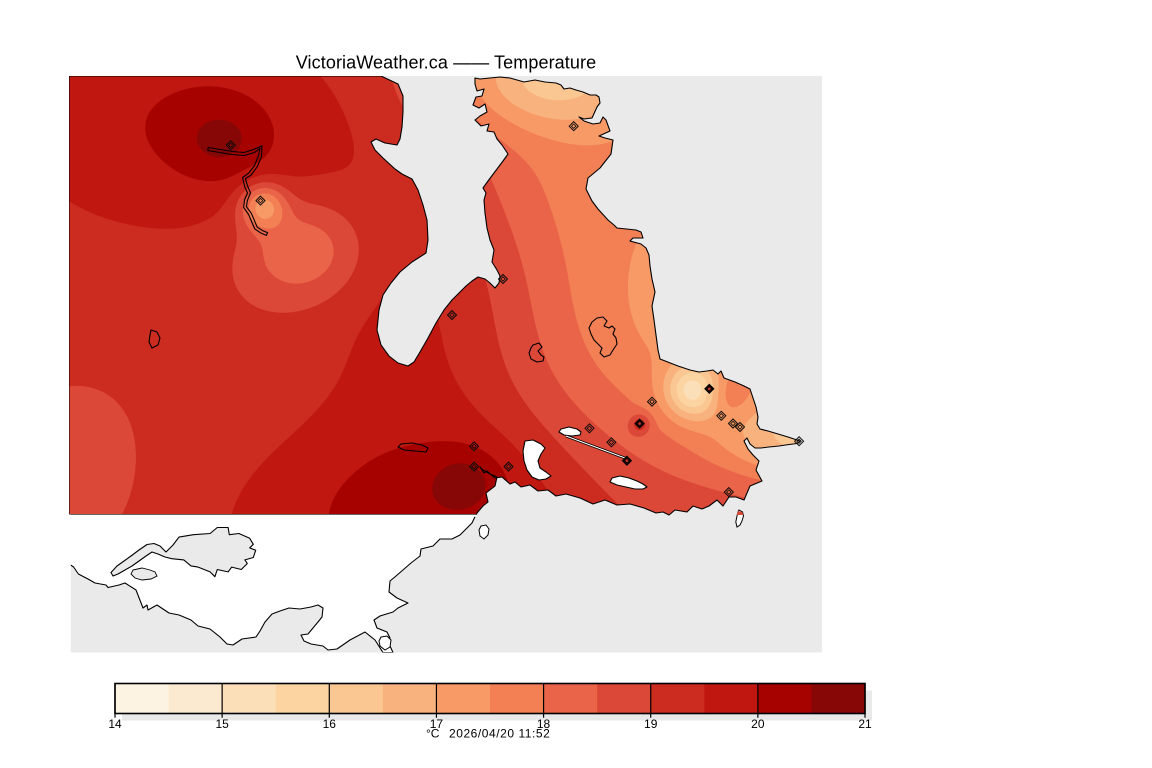  What do you see at coordinates (758, 724) in the screenshot?
I see `svg-text: 20` at bounding box center [758, 724].